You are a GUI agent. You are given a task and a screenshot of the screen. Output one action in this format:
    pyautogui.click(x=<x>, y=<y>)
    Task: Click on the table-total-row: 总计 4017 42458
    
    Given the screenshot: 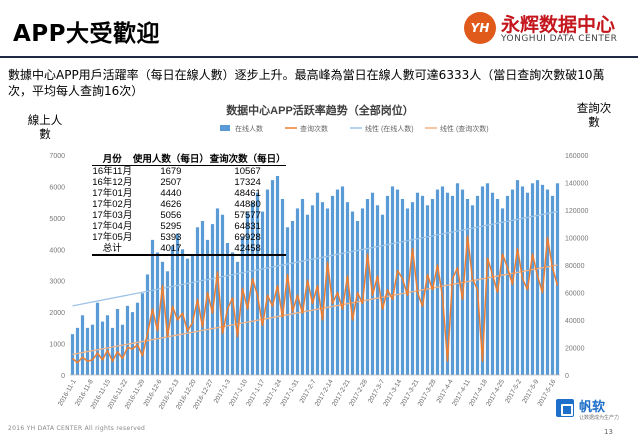 What is the action you would take?
    pyautogui.click(x=189, y=249)
    